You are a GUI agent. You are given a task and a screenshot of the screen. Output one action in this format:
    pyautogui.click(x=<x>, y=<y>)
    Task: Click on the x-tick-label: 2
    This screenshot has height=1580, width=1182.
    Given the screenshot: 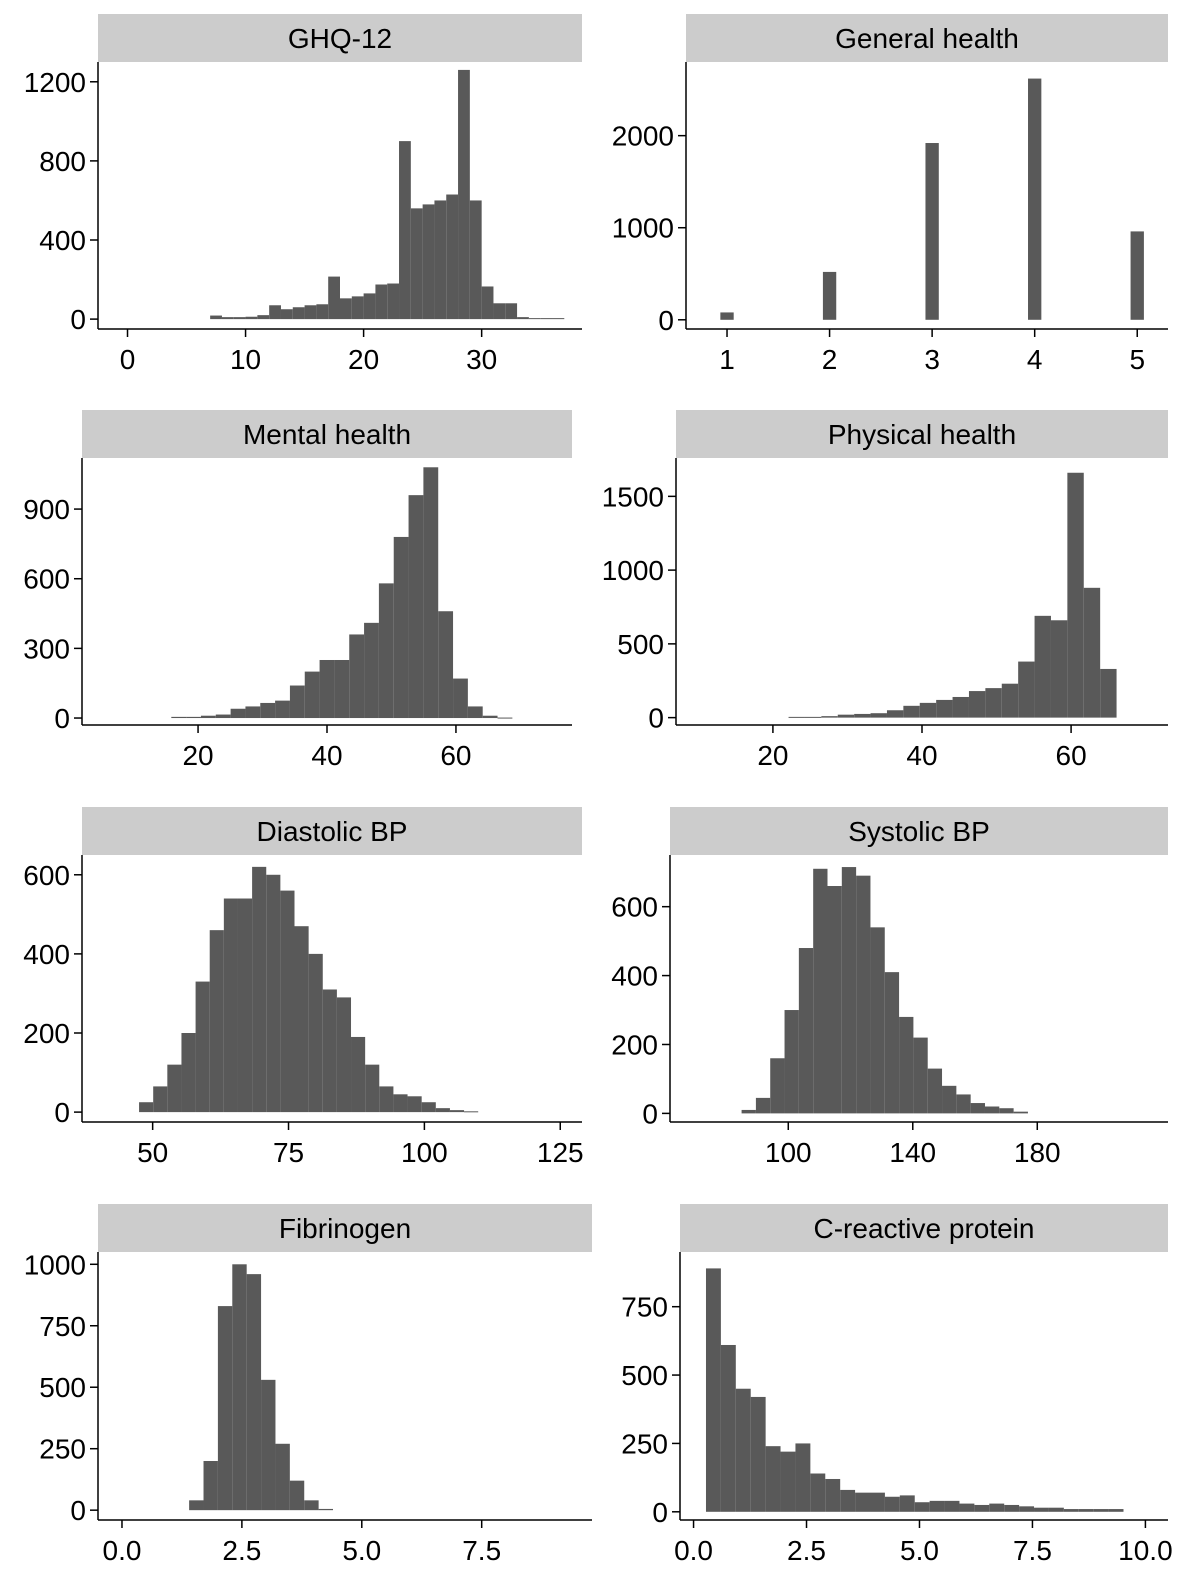 What is the action you would take?
    pyautogui.click(x=830, y=359)
    